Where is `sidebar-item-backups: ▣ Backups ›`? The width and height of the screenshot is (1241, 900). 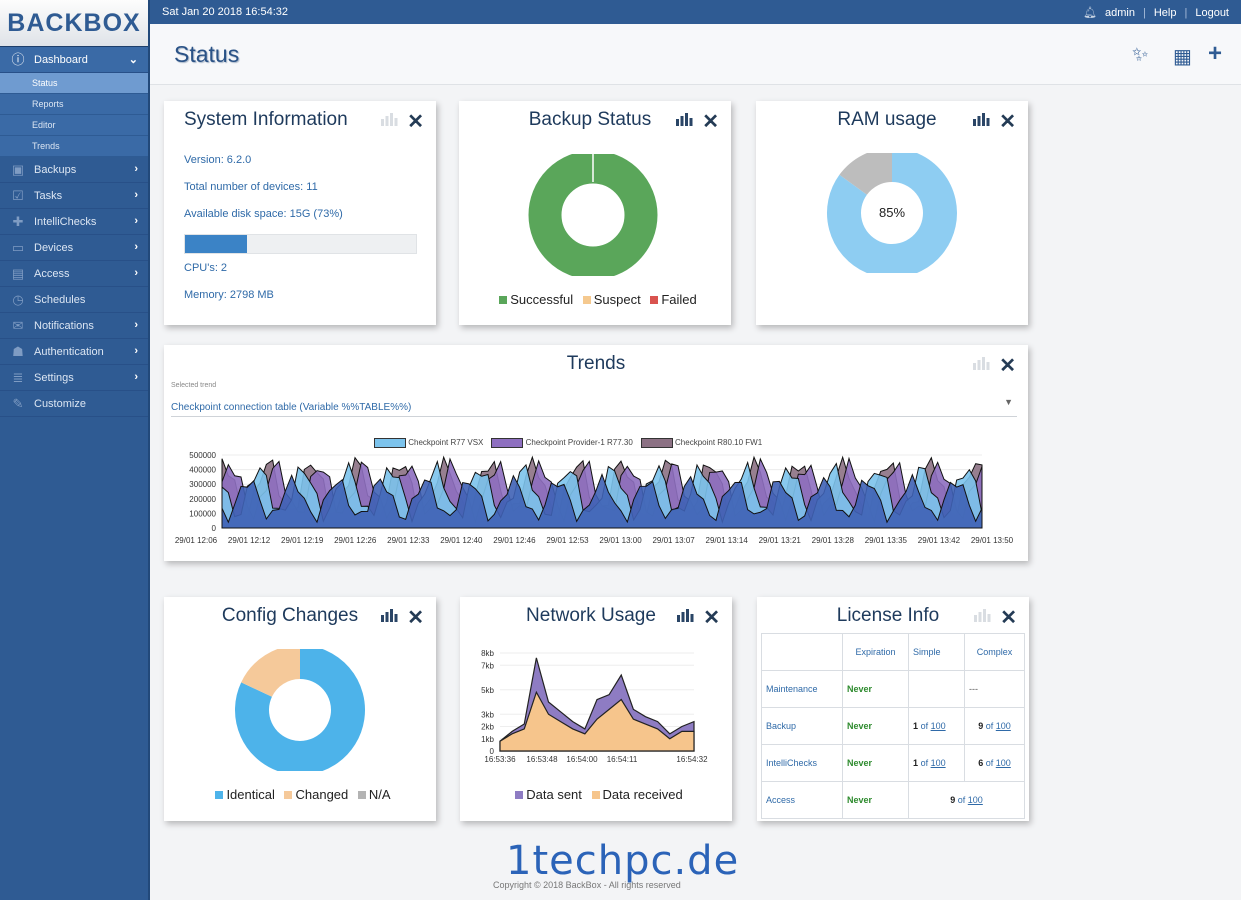
sidebar-item-backups: ▣ Backups › is located at coordinates (74, 170).